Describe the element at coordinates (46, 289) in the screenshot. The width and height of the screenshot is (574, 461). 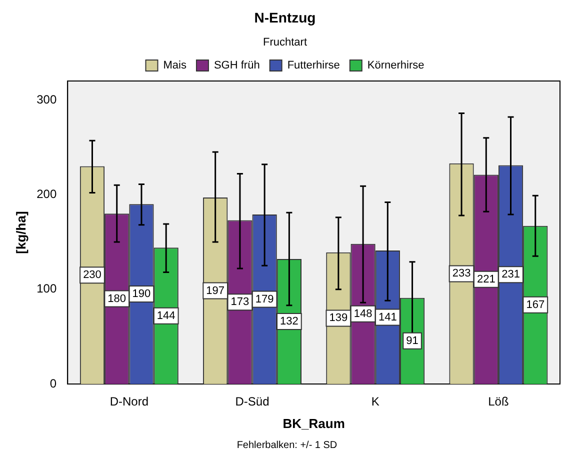
I see `y-tick-label: 100` at that location.